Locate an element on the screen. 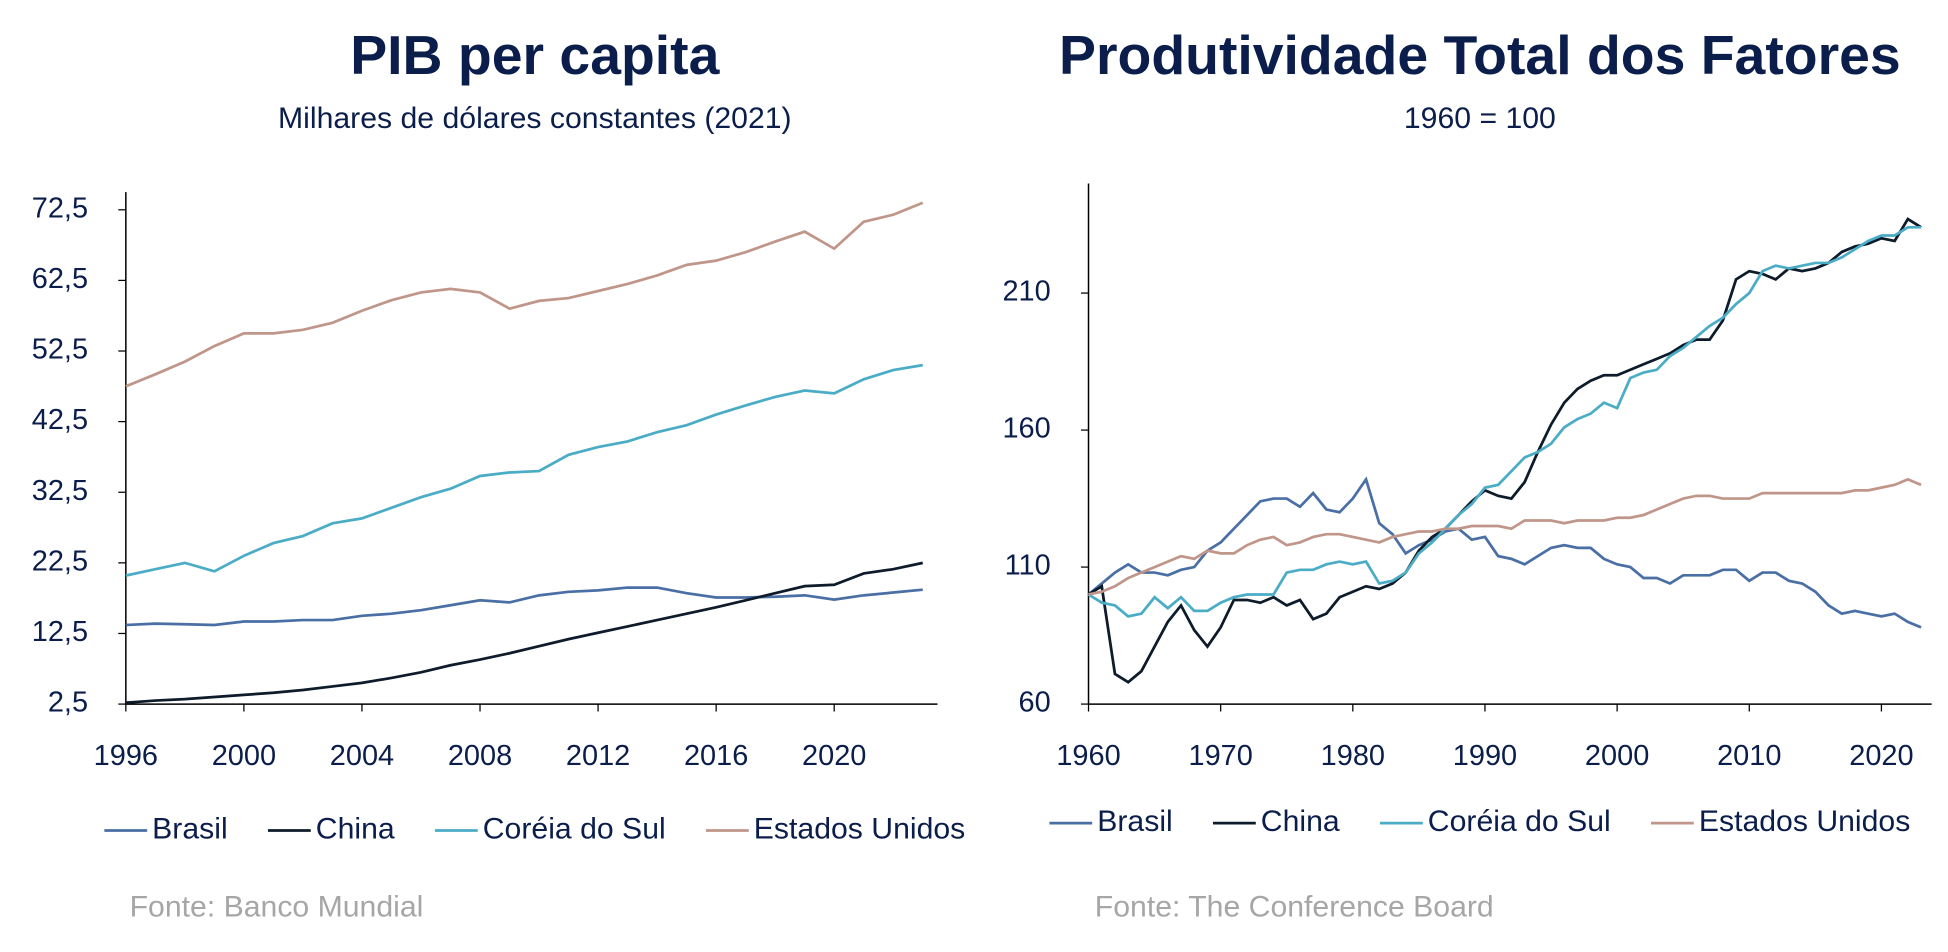 This screenshot has width=1948, height=952. y-tick-label: 32,5 is located at coordinates (60, 491).